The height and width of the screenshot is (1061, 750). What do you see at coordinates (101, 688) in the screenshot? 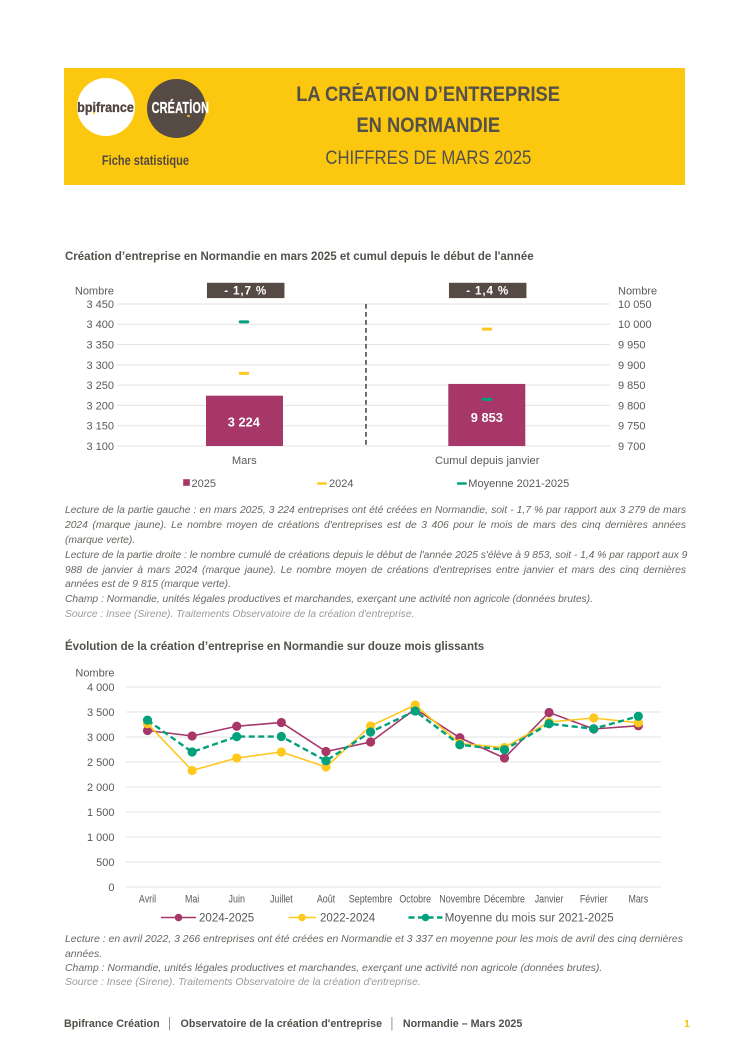
I see `svg-text: 4 000` at bounding box center [101, 688].